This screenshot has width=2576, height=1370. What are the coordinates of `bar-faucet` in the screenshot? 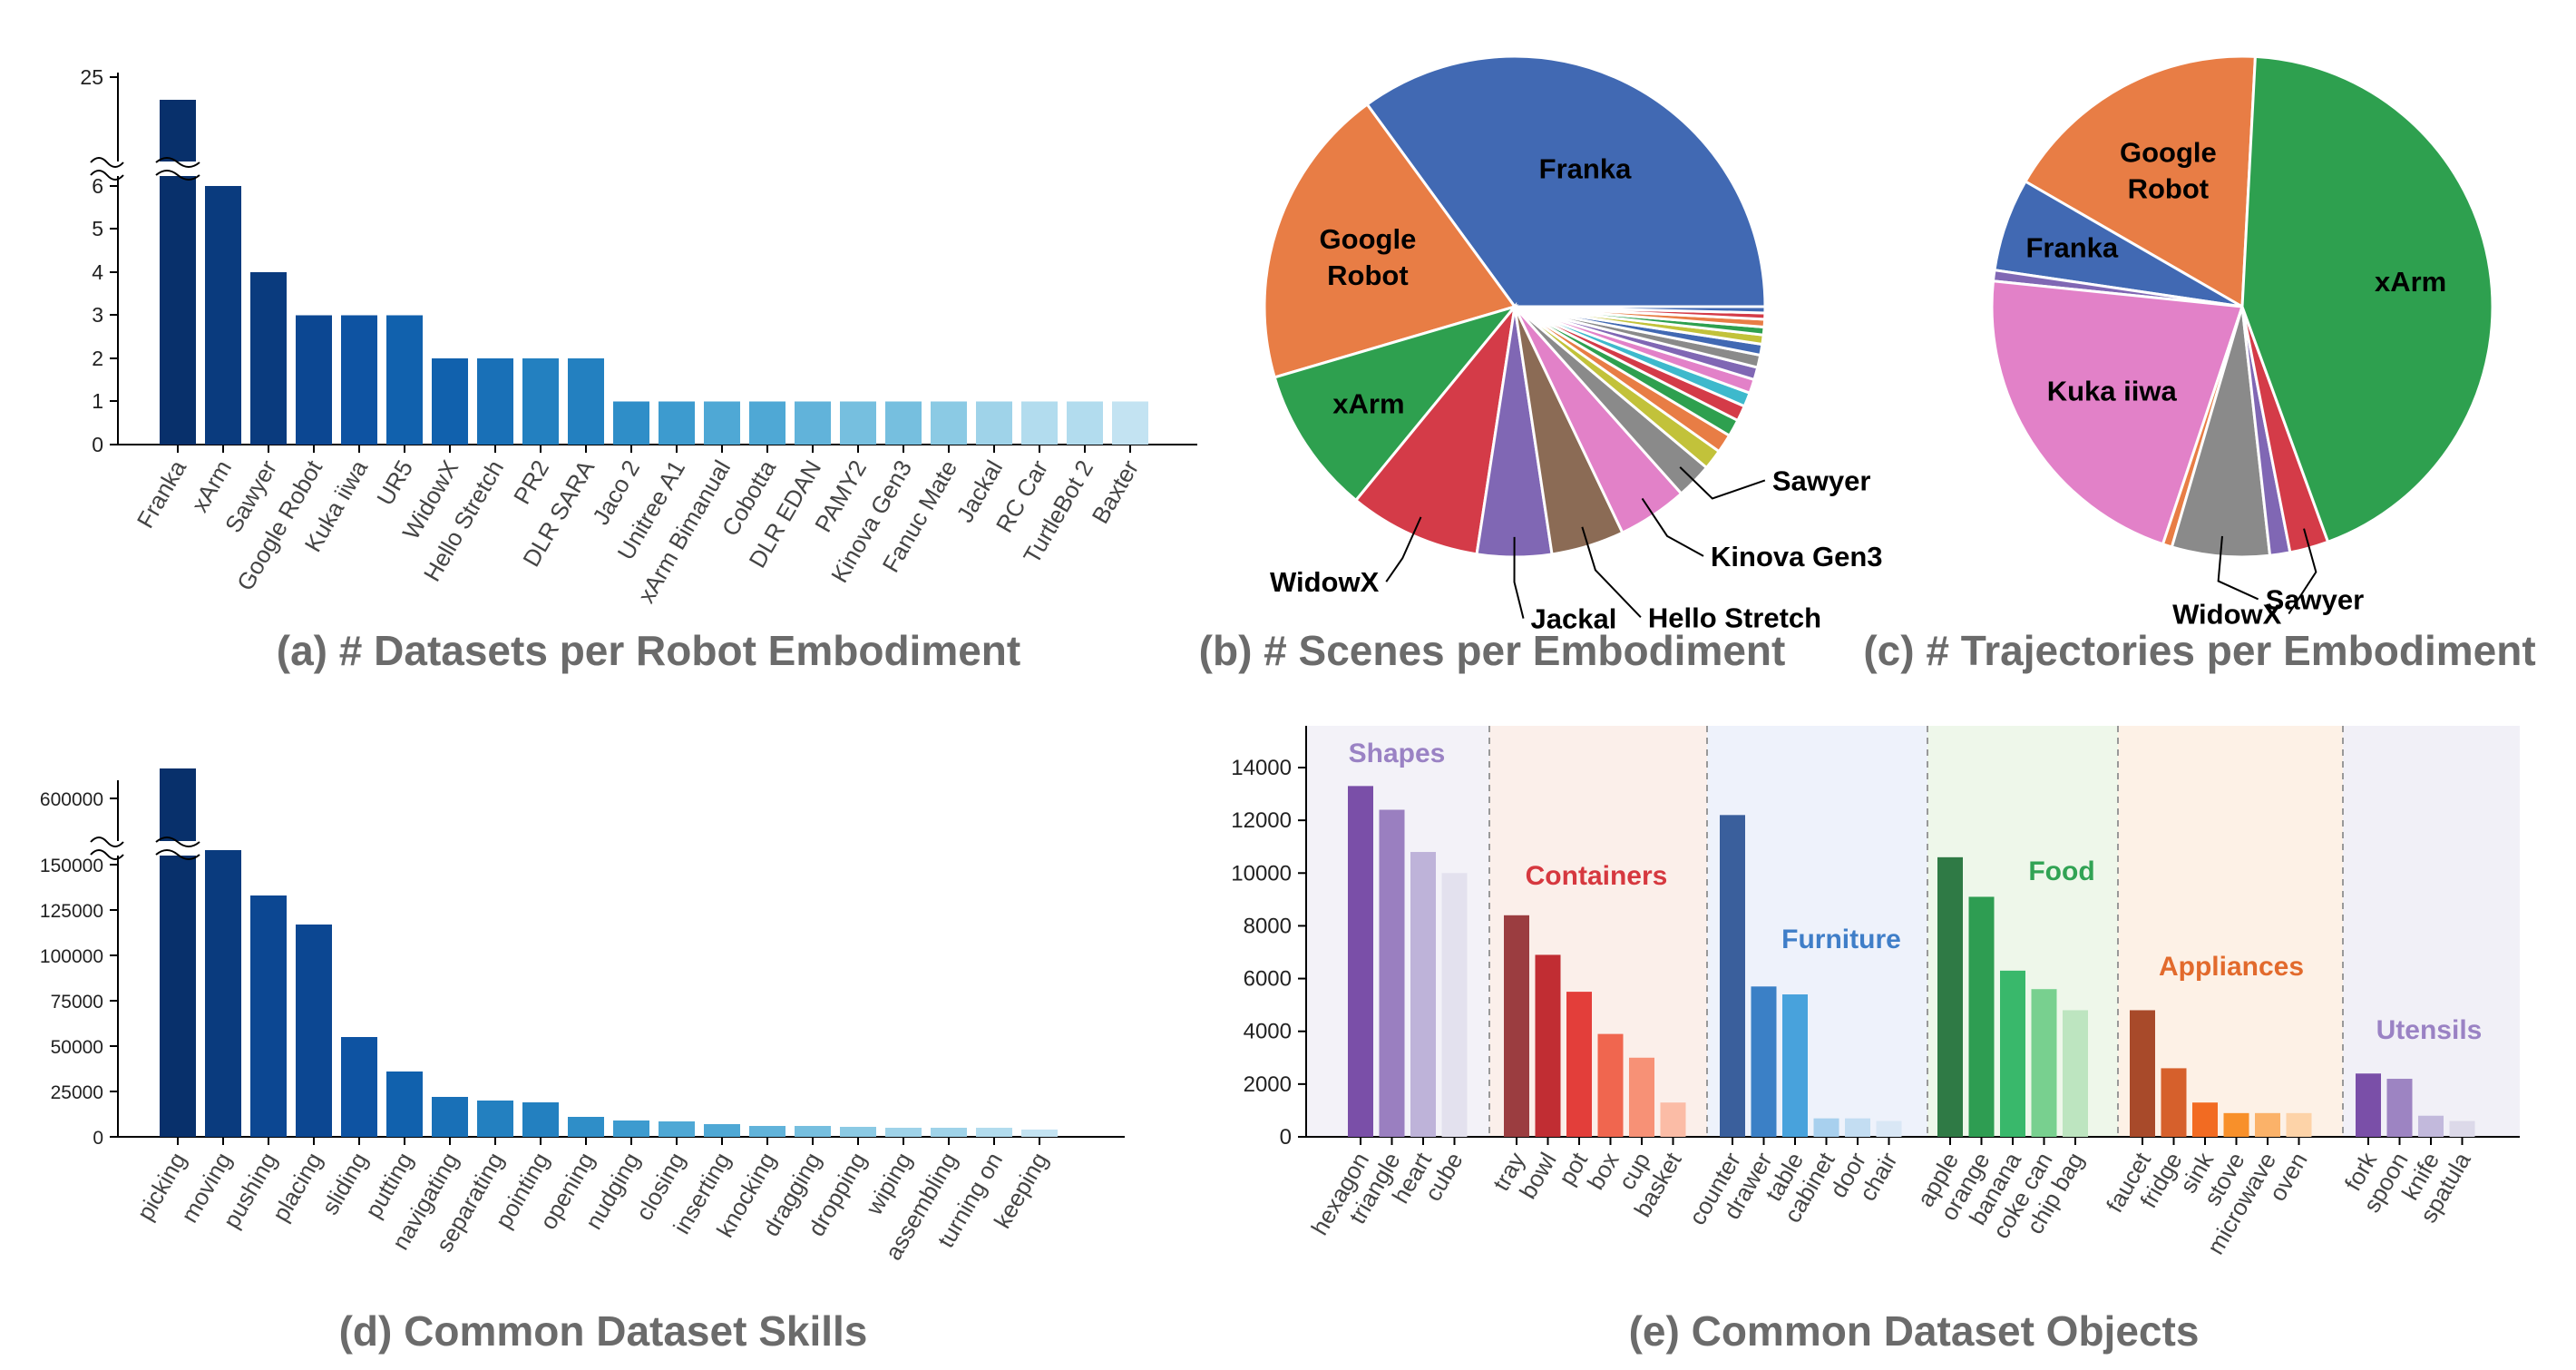 It's located at (2142, 1073).